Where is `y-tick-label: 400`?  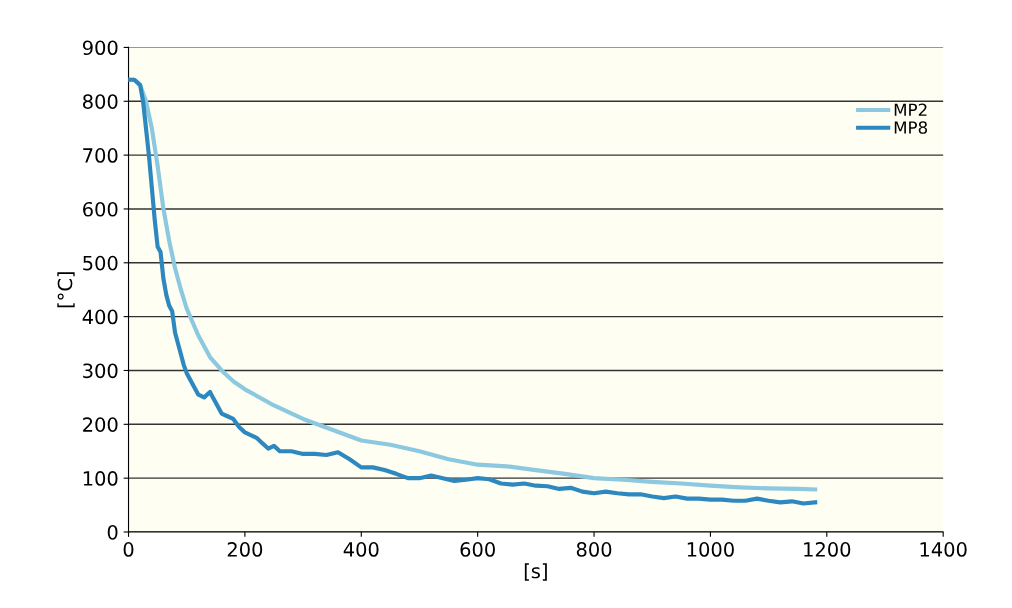 y-tick-label: 400 is located at coordinates (100, 317).